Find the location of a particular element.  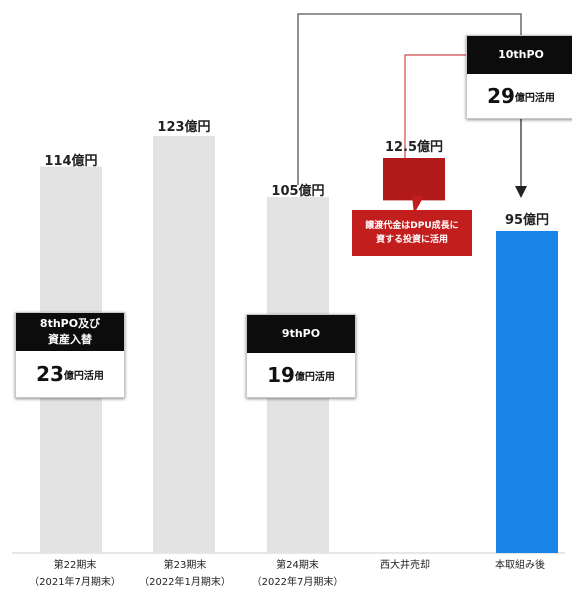

x-label-2-line2: （2022年7月期末） is located at coordinates (297, 582).